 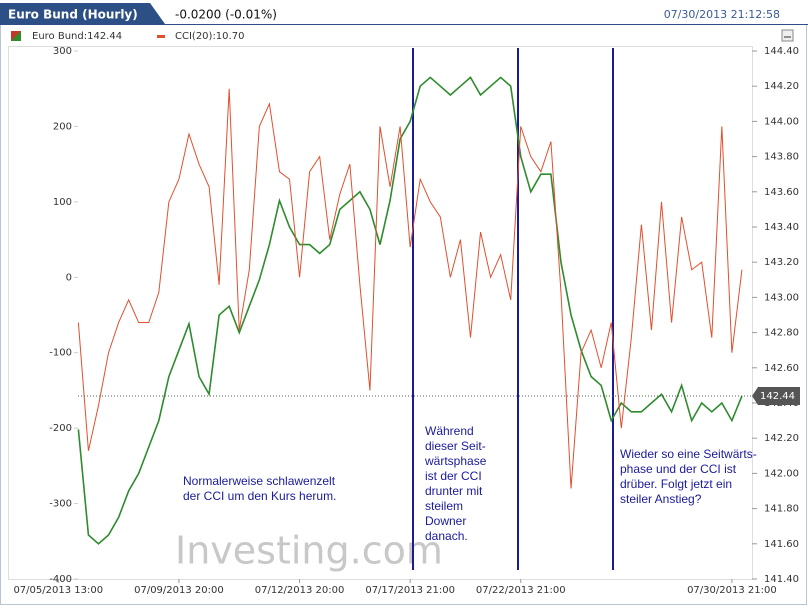 What do you see at coordinates (410, 590) in the screenshot?
I see `x-tick-label: 07/17/2013 21:00` at bounding box center [410, 590].